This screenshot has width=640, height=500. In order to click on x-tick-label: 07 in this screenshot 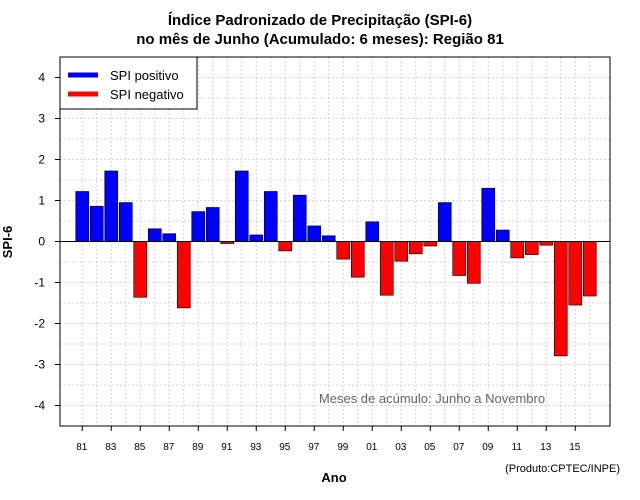, I will do `click(459, 447)`.